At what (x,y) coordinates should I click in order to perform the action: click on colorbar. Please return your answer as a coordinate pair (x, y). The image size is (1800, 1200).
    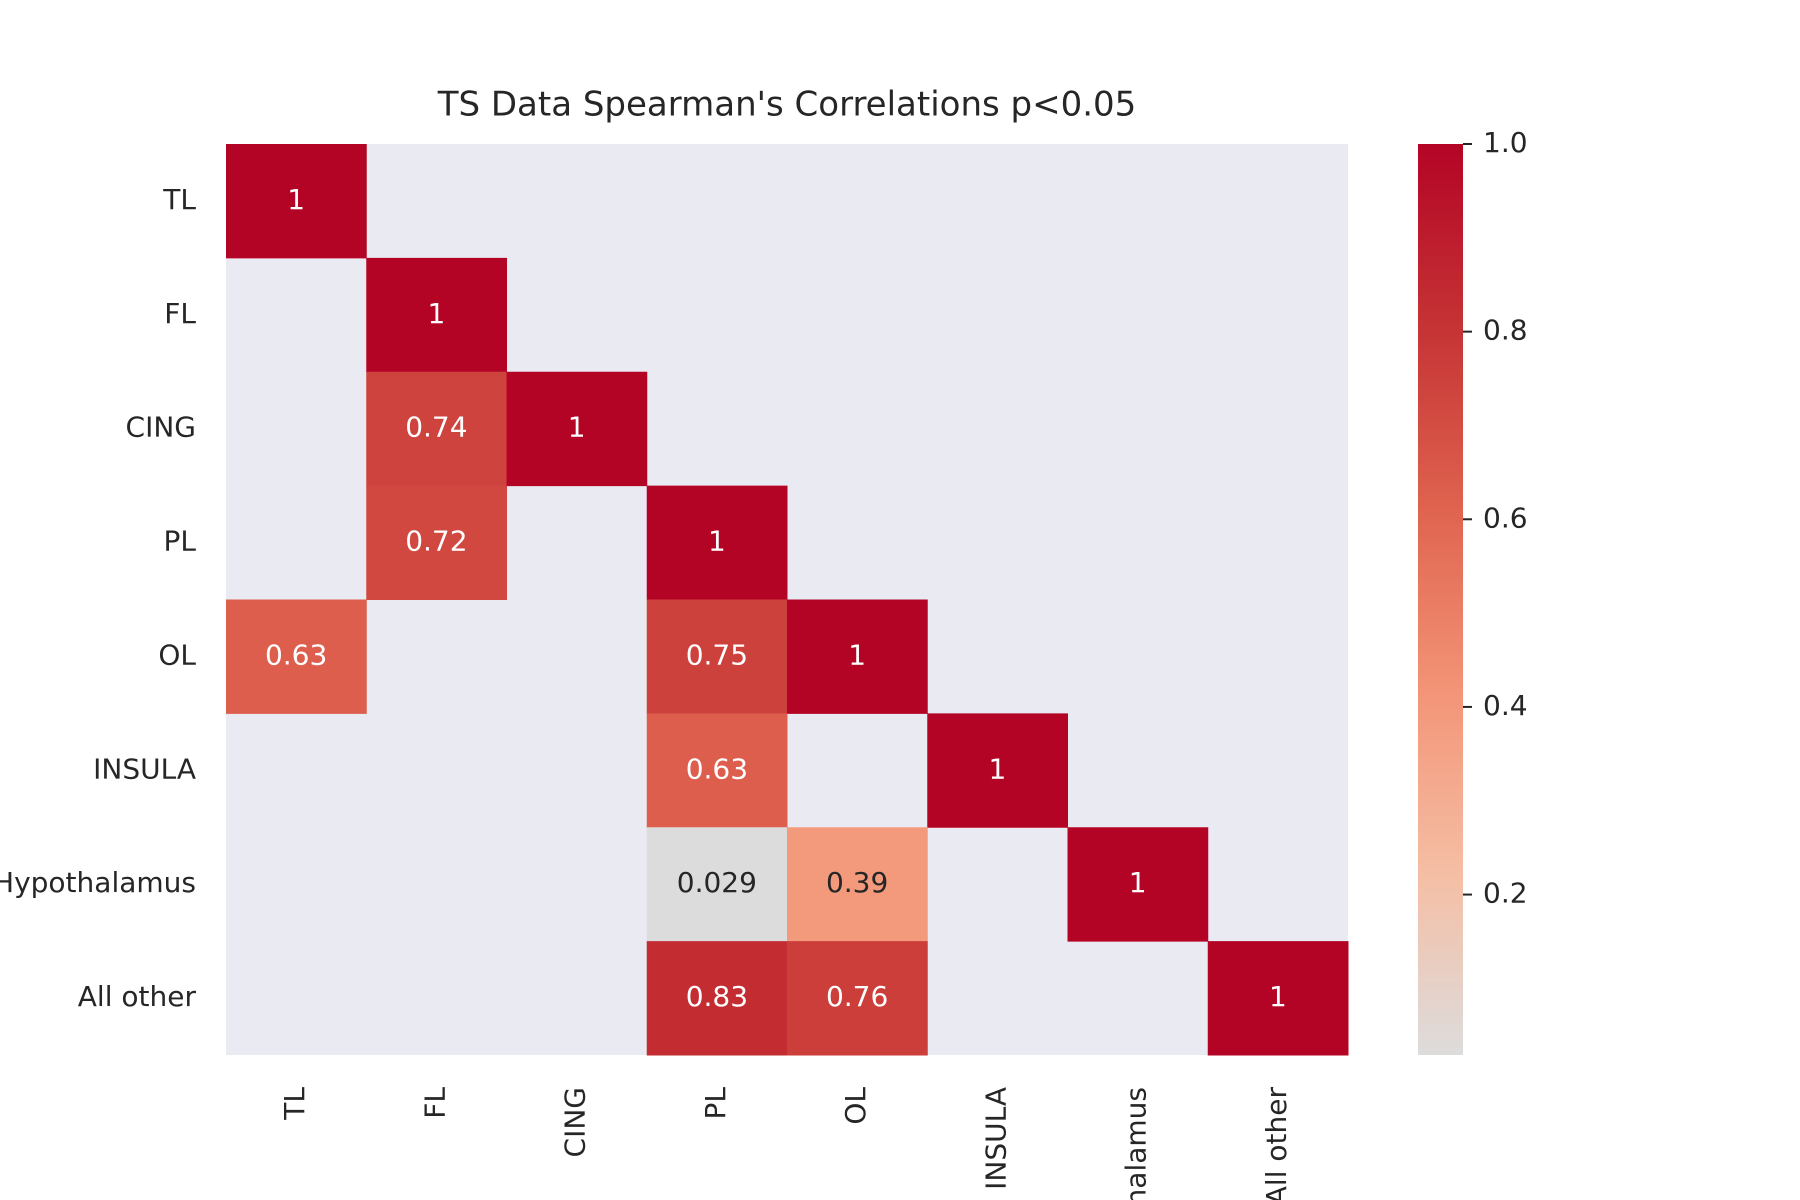
    Looking at the image, I should click on (1440, 599).